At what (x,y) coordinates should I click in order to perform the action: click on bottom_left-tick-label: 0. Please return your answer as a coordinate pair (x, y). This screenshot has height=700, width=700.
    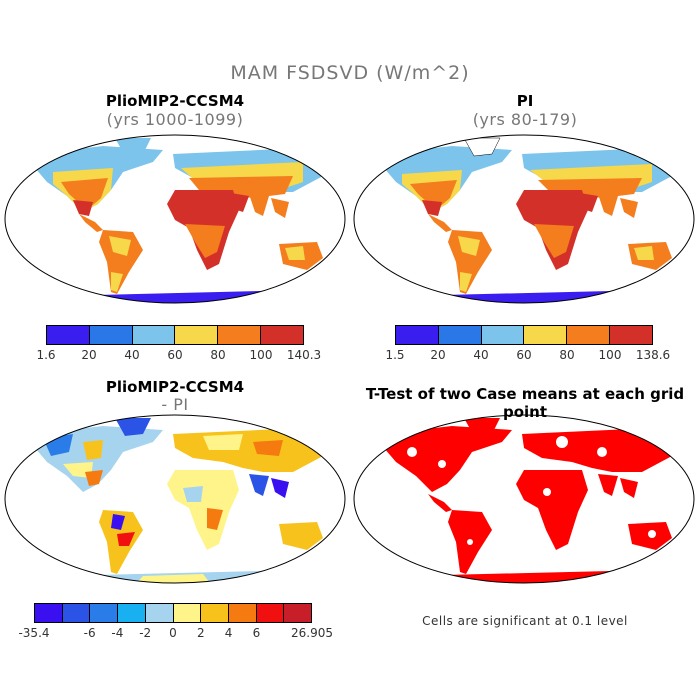
    Looking at the image, I should click on (173, 633).